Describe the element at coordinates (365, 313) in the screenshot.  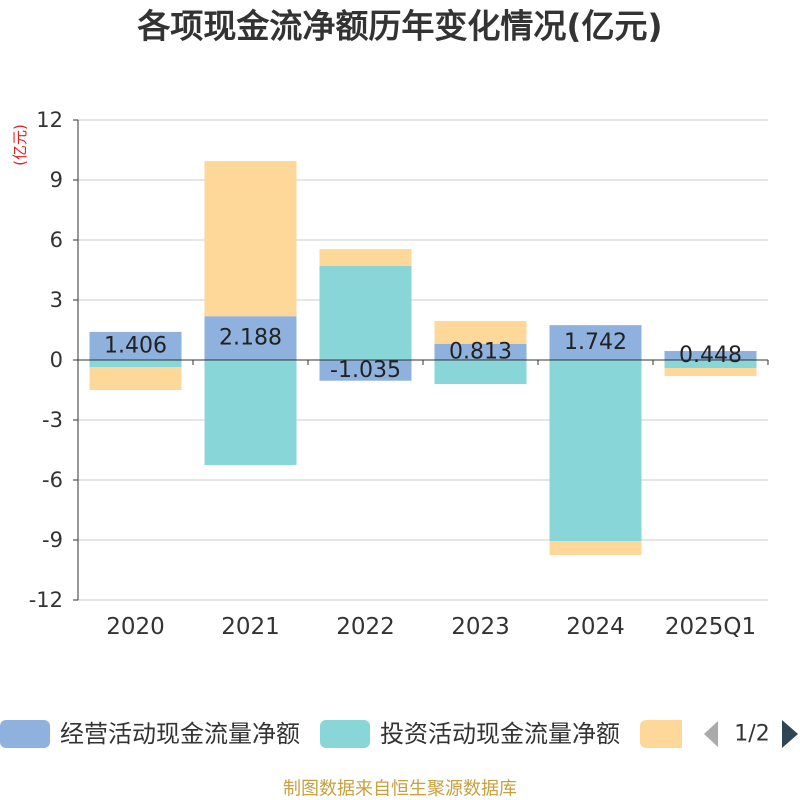
I see `bar-investing-2022` at that location.